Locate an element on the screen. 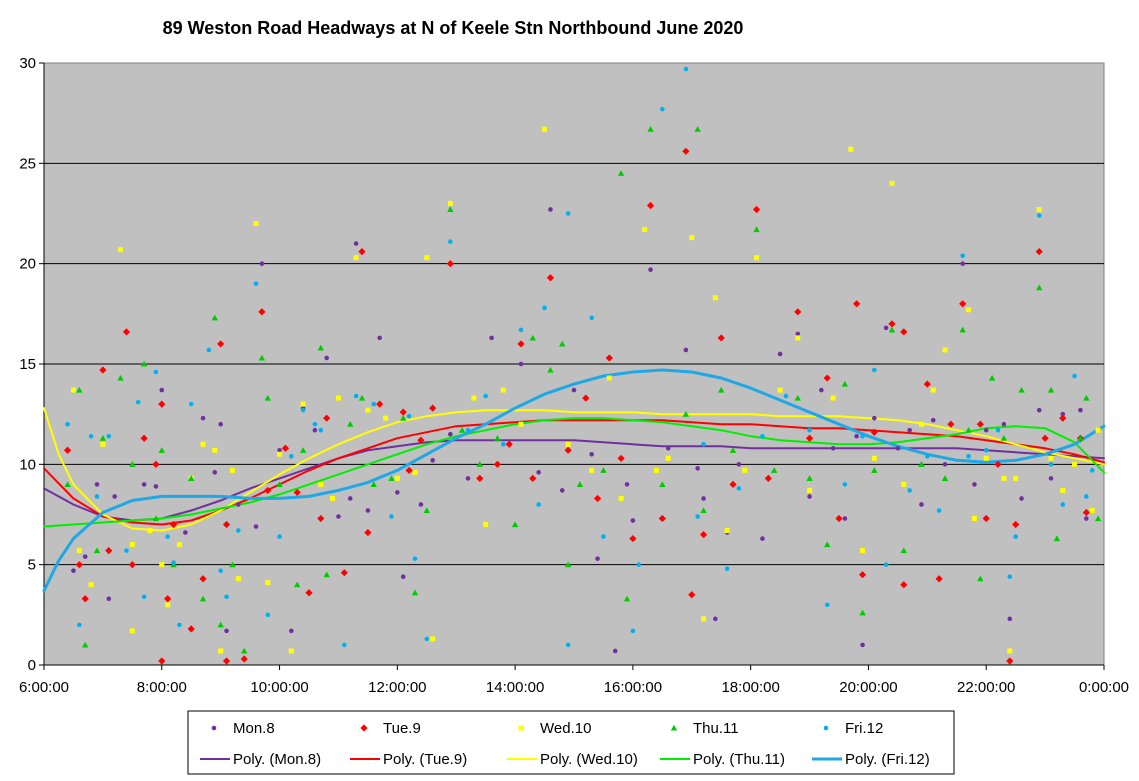  x-tick-label: 6:00:00 is located at coordinates (44, 687).